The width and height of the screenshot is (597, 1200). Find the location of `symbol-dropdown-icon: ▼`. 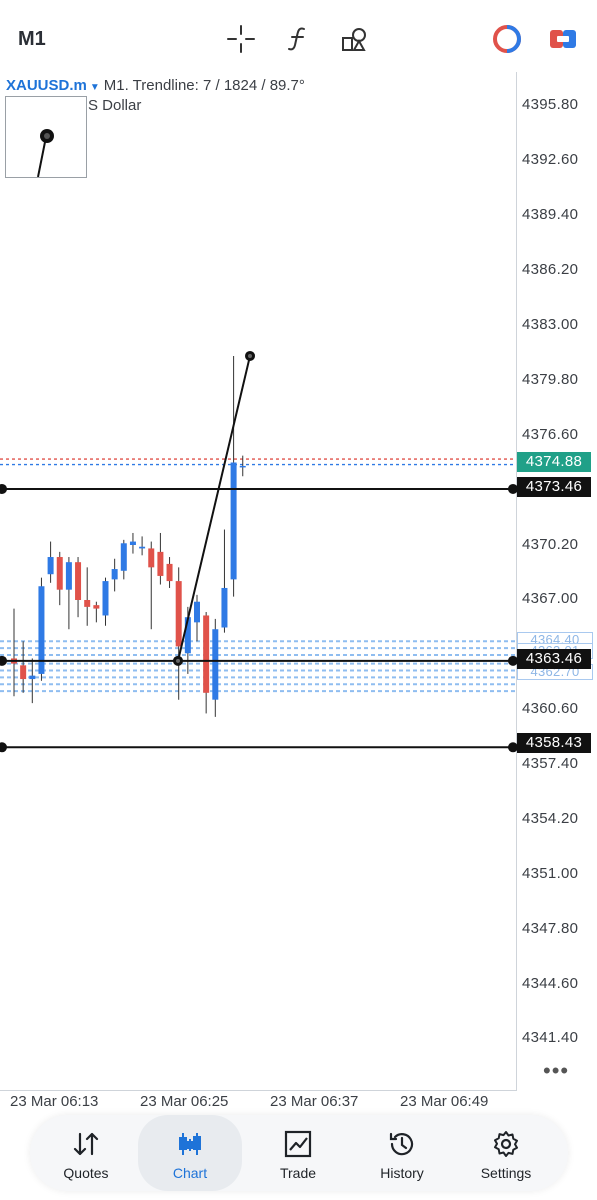

symbol-dropdown-icon: ▼ is located at coordinates (94, 87).